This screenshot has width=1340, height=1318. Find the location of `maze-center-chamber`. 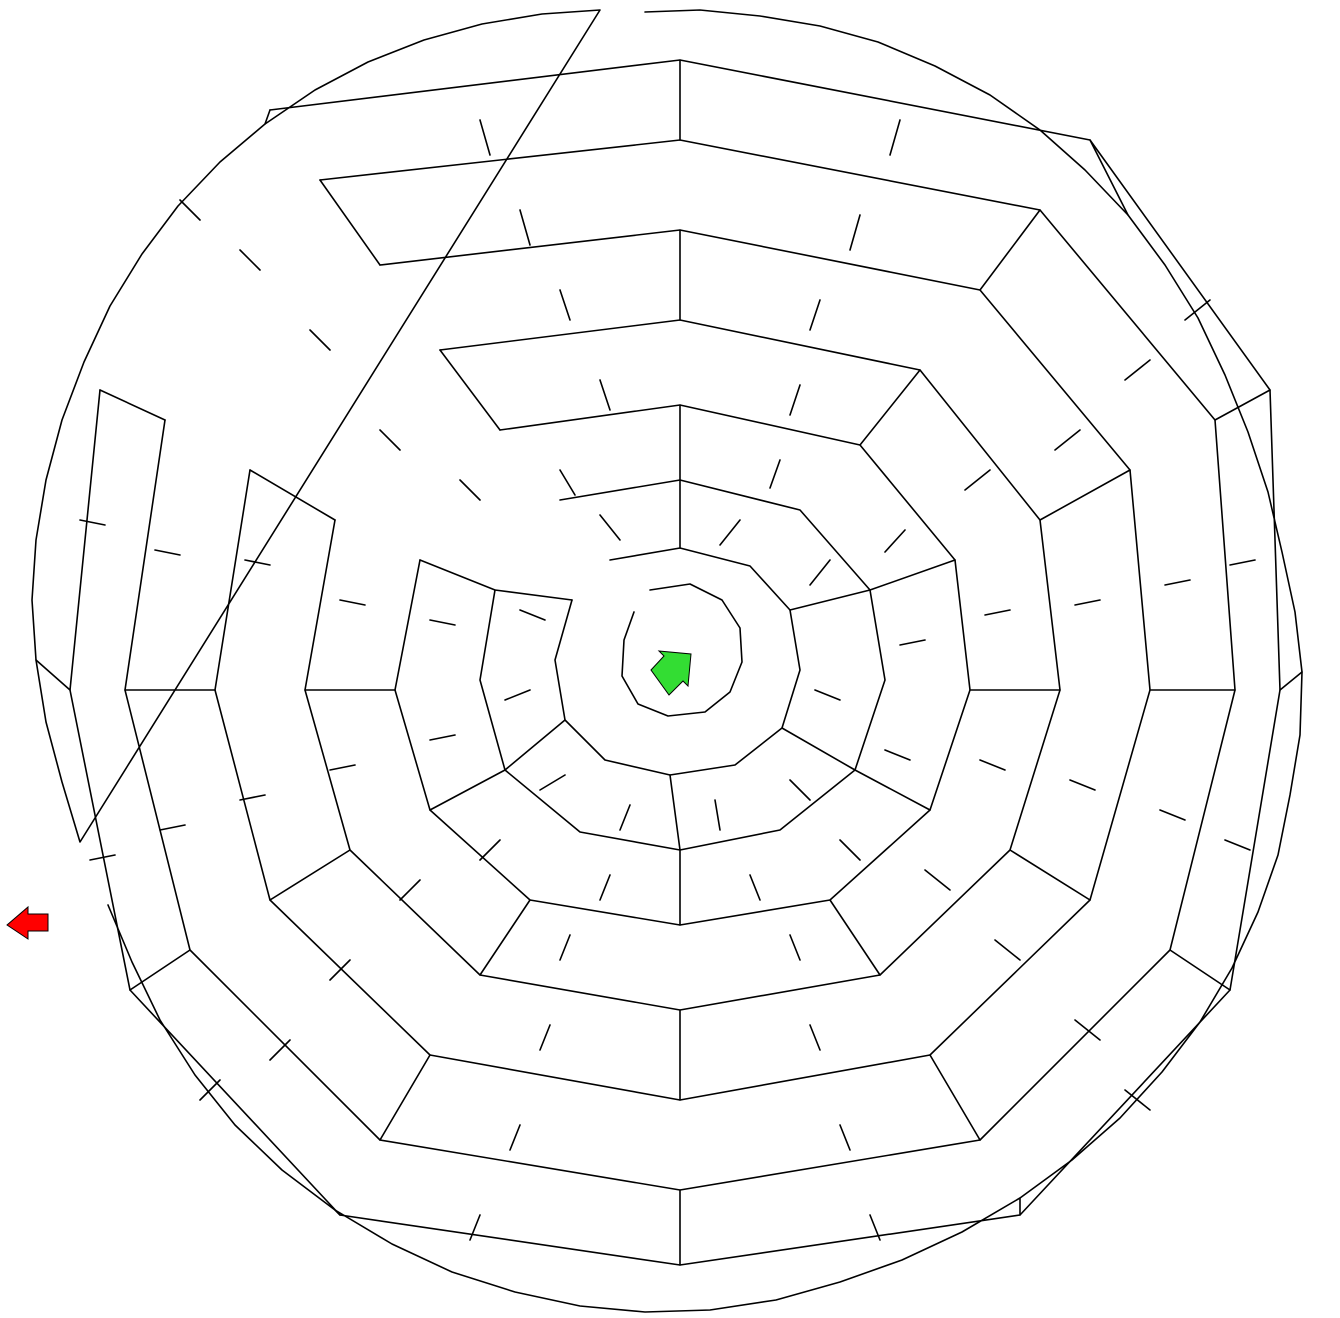

maze-center-chamber is located at coordinates (682, 650).